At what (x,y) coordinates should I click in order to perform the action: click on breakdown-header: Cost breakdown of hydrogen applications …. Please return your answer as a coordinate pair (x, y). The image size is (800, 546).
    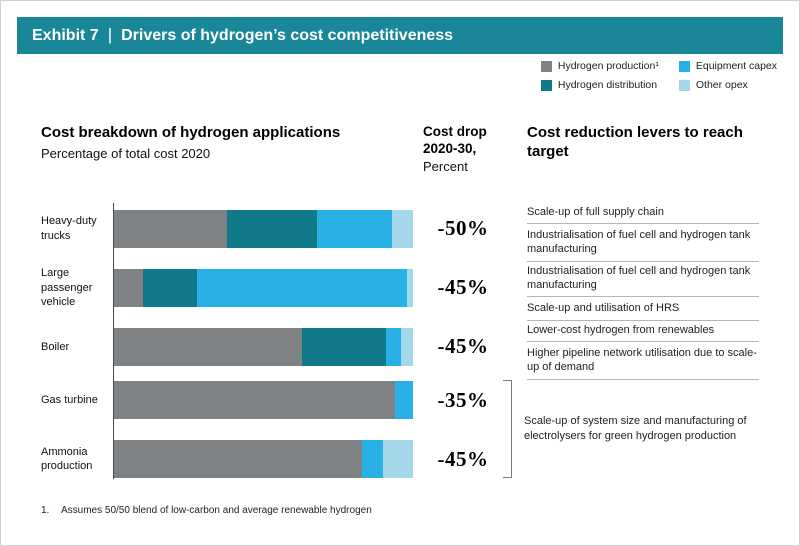
    Looking at the image, I should click on (227, 142).